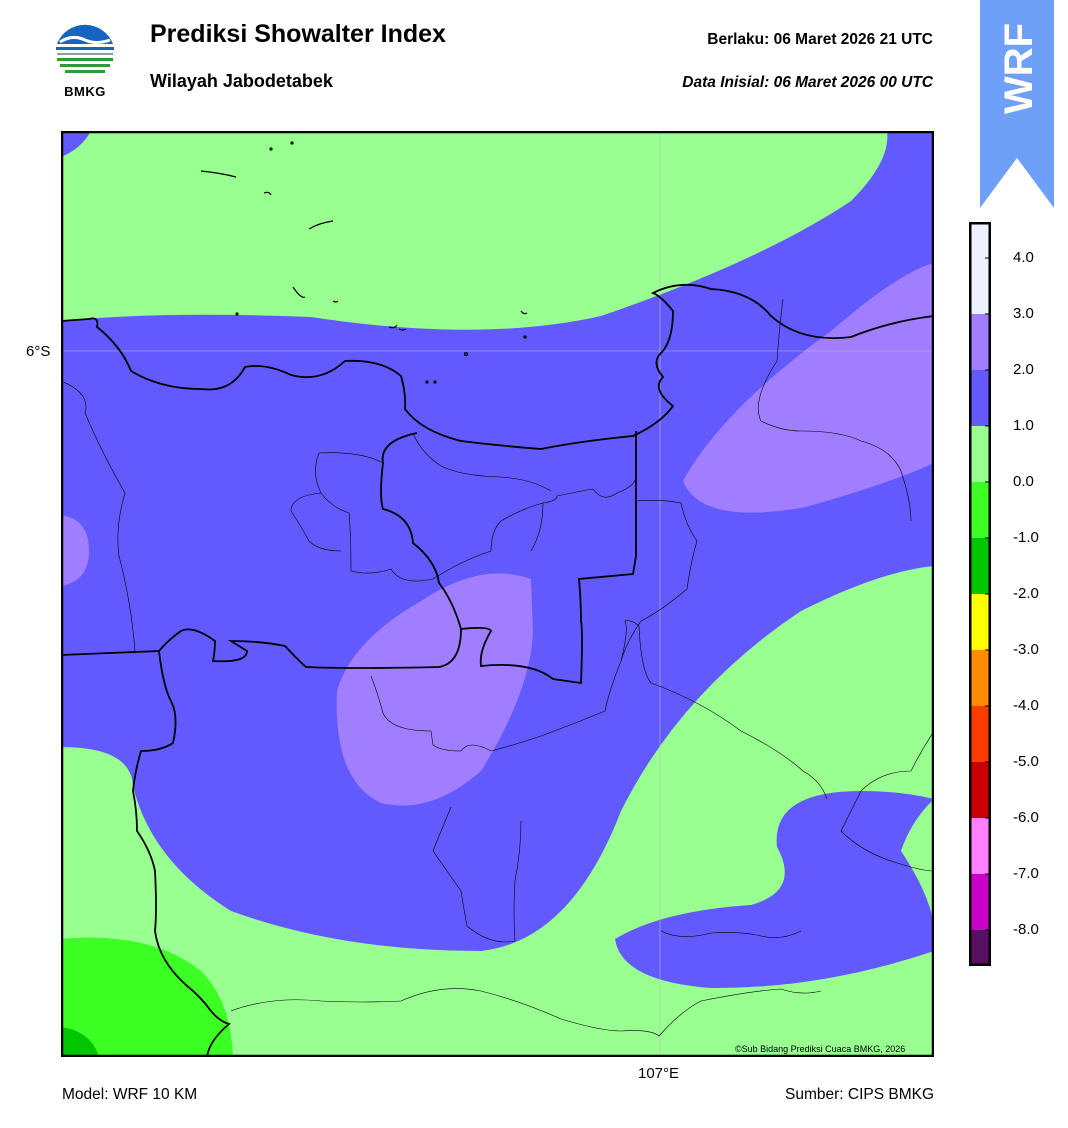  Describe the element at coordinates (1023, 257) in the screenshot. I see `colorbar-tick-label: 4.0` at that location.